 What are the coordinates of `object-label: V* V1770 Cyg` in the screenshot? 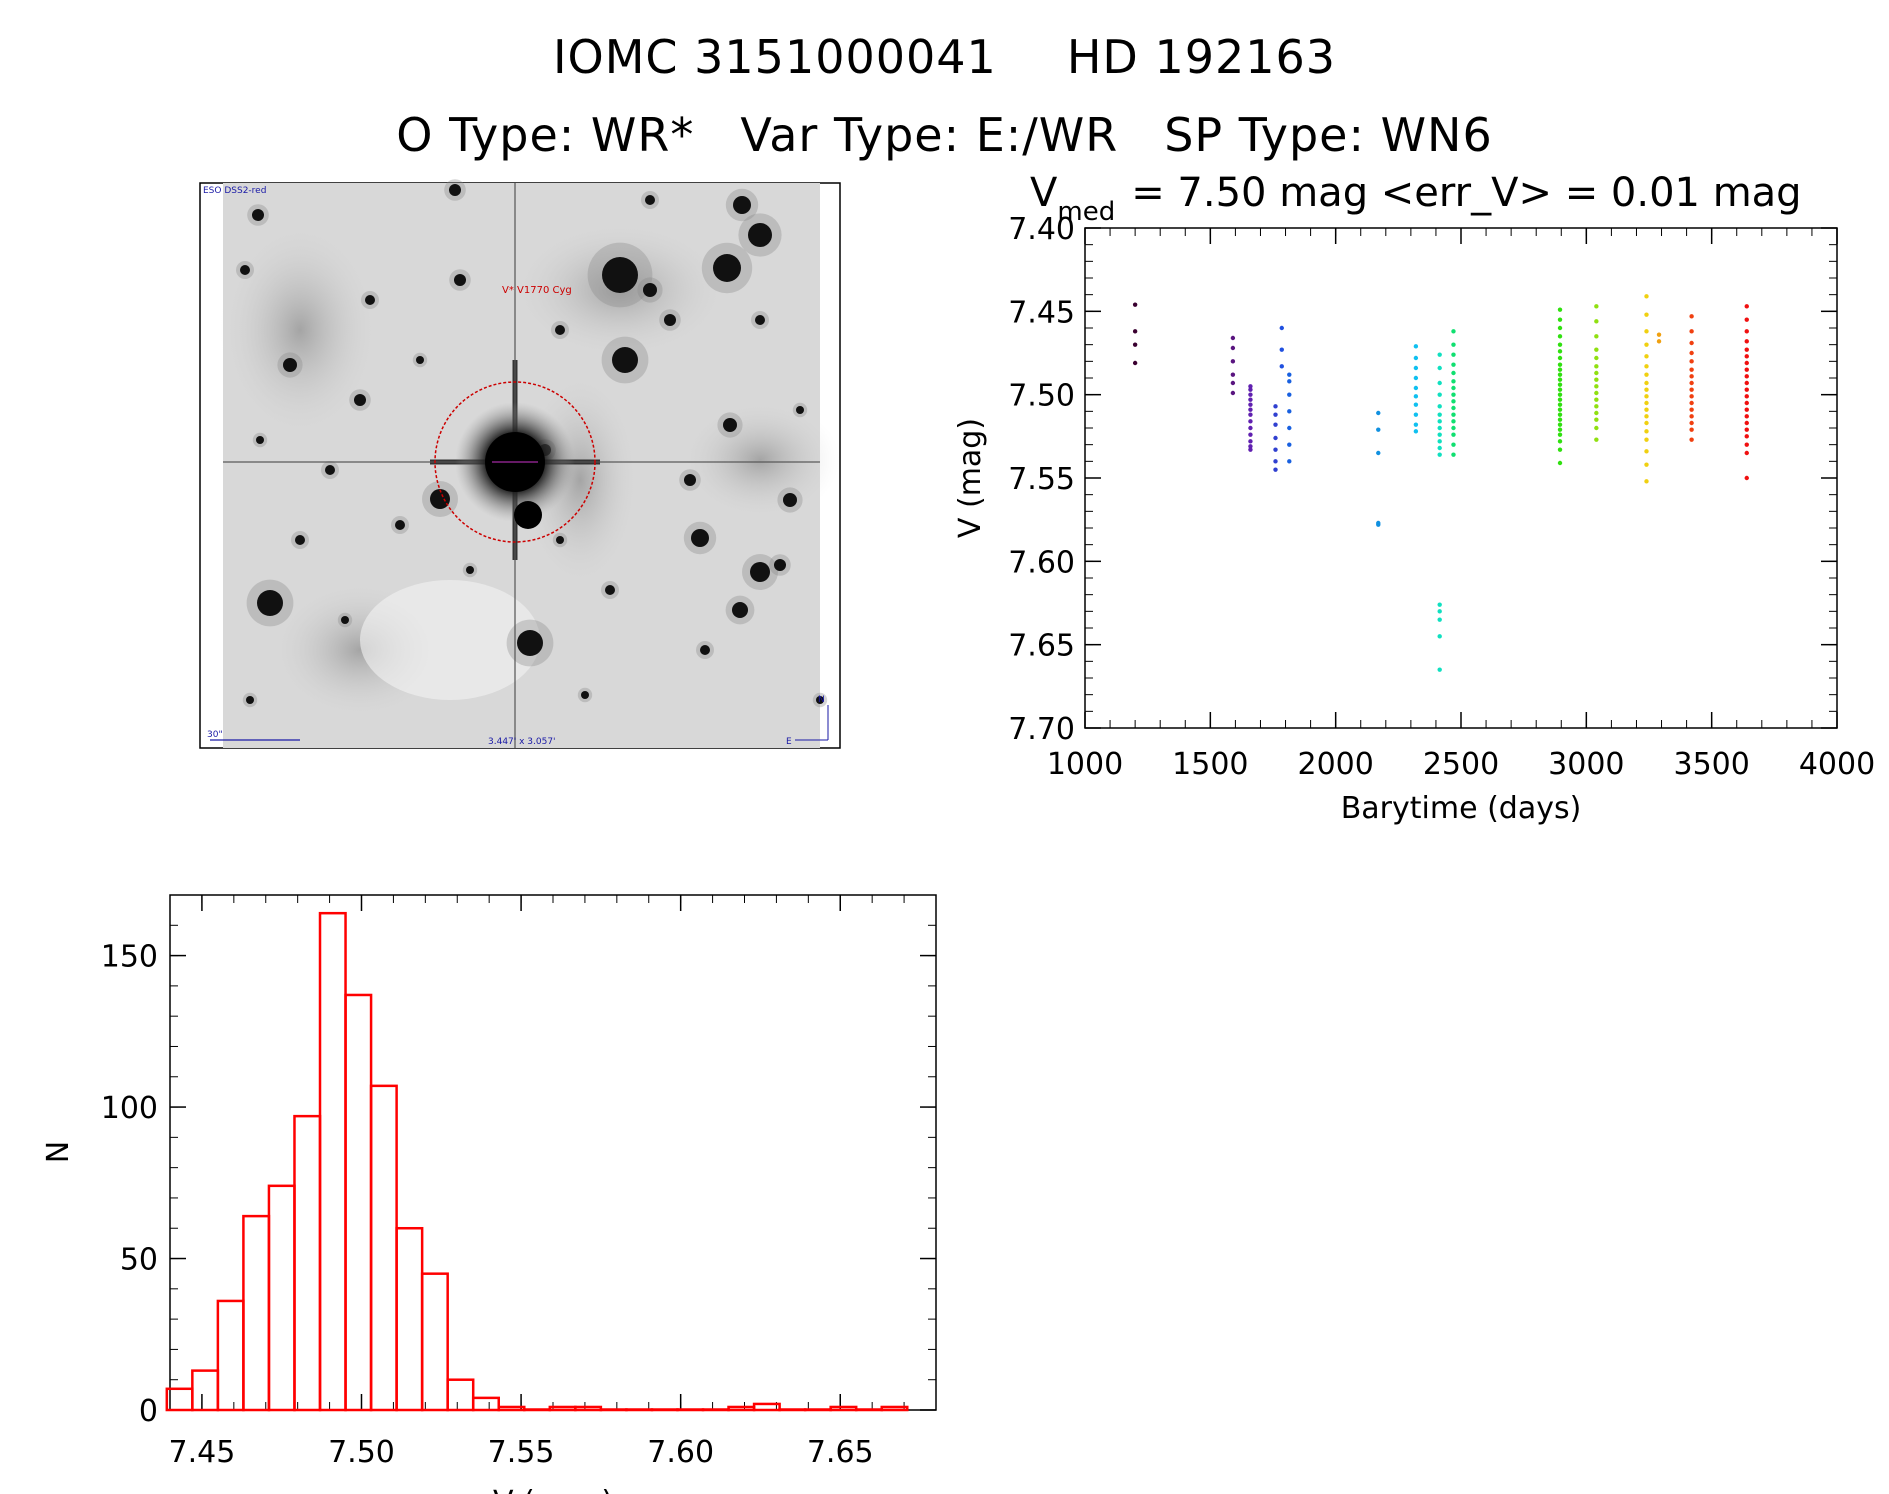 It's located at (537, 290).